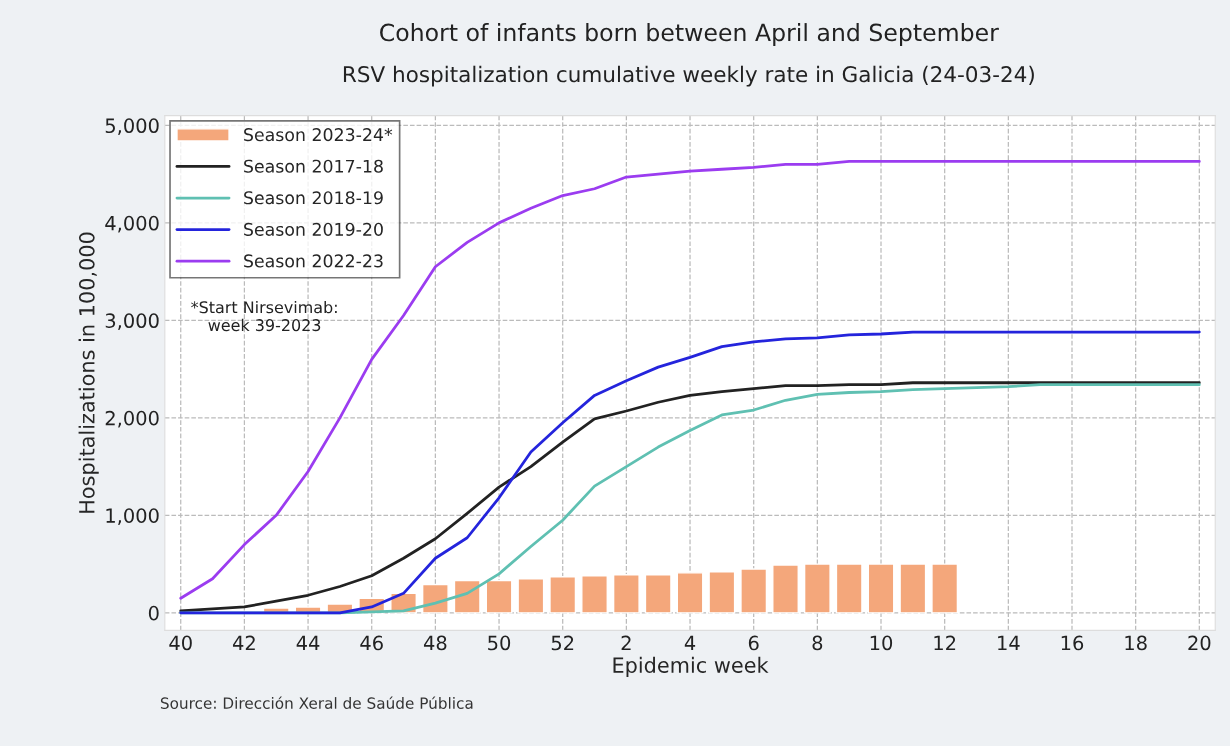 This screenshot has width=1230, height=746. Describe the element at coordinates (313, 229) in the screenshot. I see `legend-label: Season 2019-20` at that location.